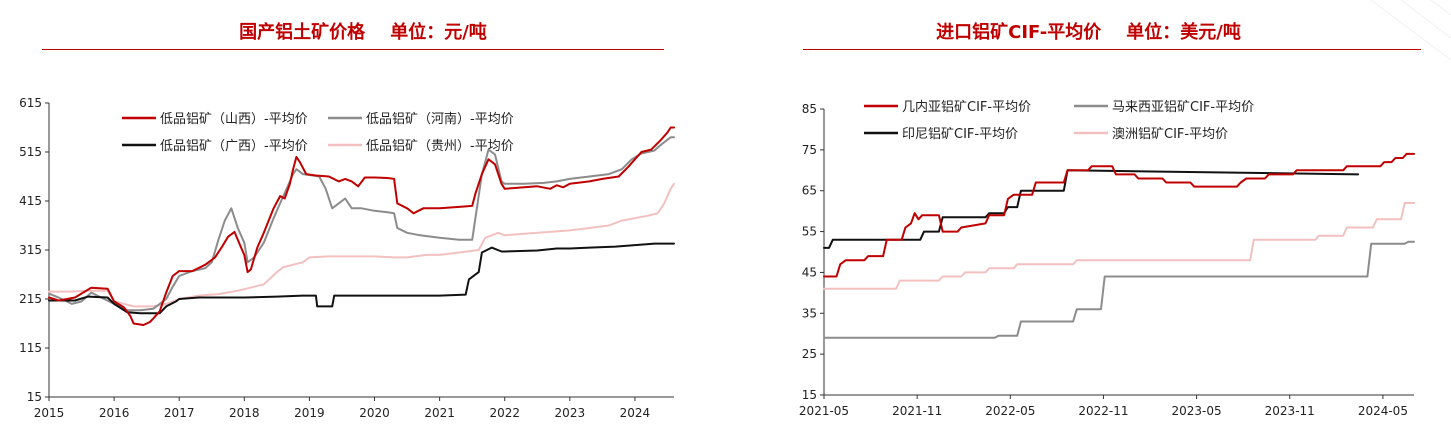 This screenshot has width=1451, height=446. Describe the element at coordinates (1290, 411) in the screenshot. I see `x-tick-label: 2023-11` at that location.